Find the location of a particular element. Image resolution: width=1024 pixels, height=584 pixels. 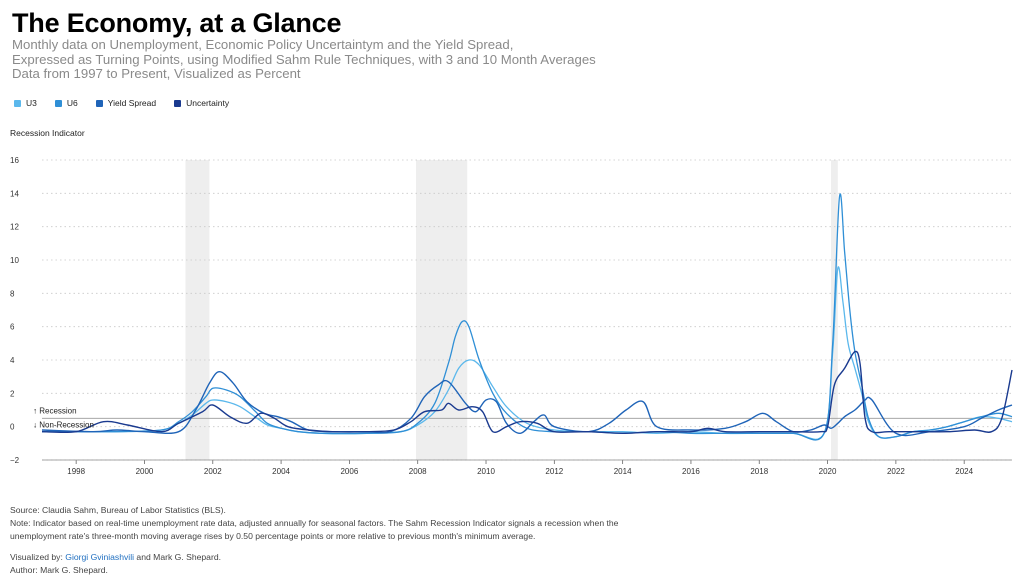

legend-item-u3: U3 is located at coordinates (25, 103).